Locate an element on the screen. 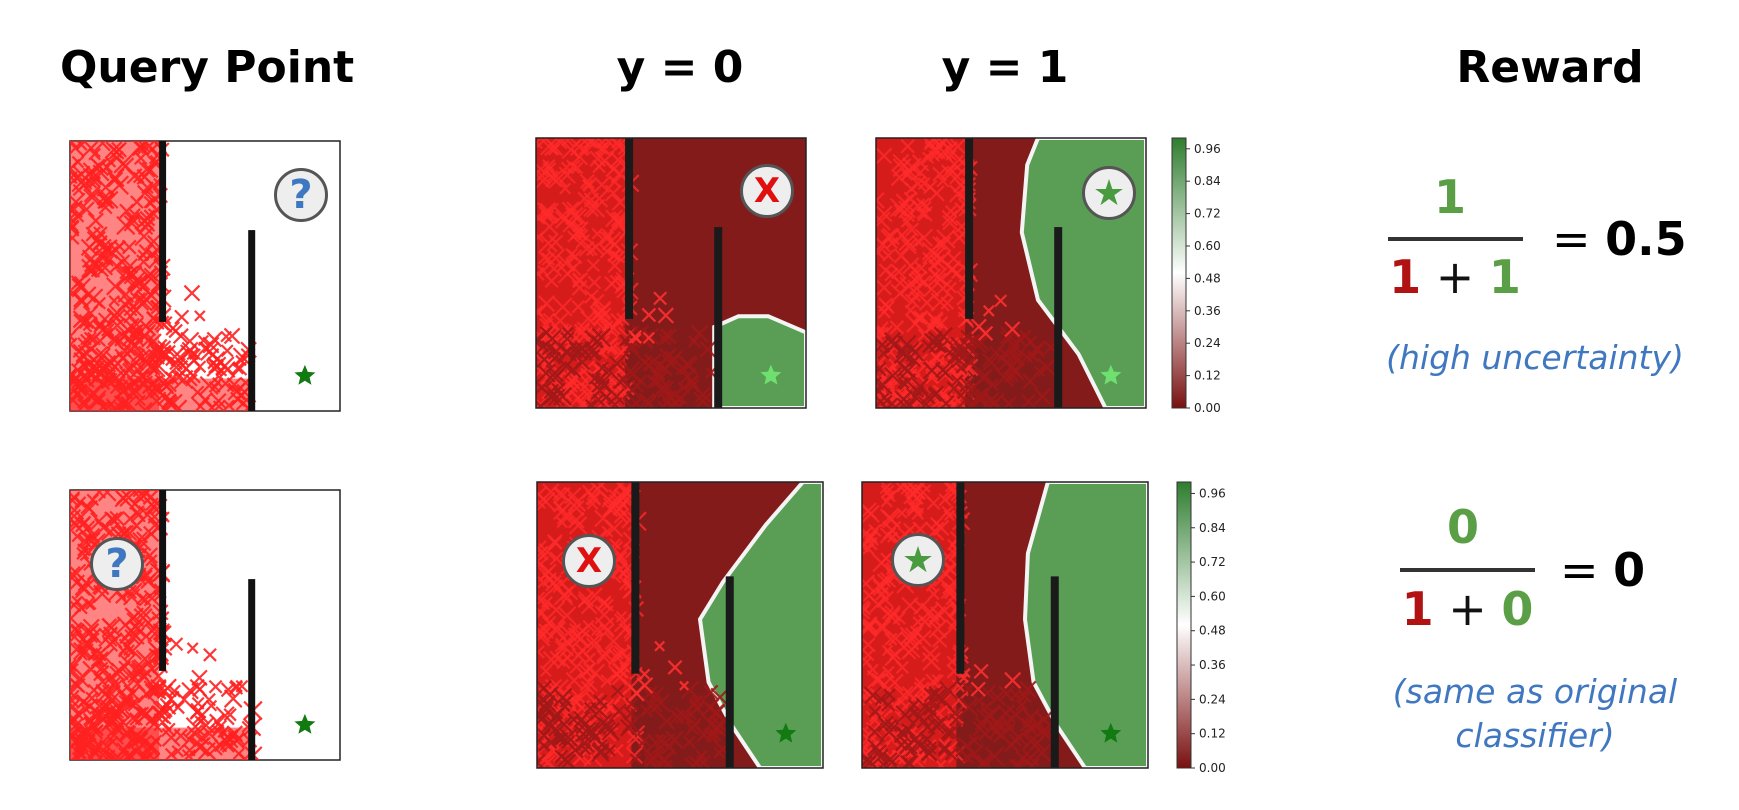 The width and height of the screenshot is (1739, 810). row1-den-b: 1 is located at coordinates (1504, 277).